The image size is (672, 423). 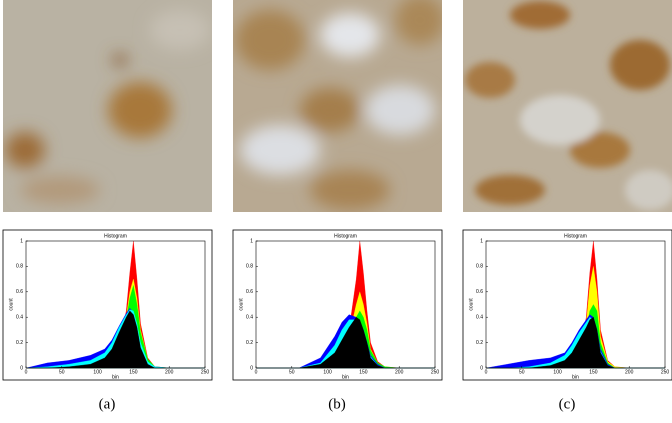 I want to click on caption: (c), so click(x=567, y=404).